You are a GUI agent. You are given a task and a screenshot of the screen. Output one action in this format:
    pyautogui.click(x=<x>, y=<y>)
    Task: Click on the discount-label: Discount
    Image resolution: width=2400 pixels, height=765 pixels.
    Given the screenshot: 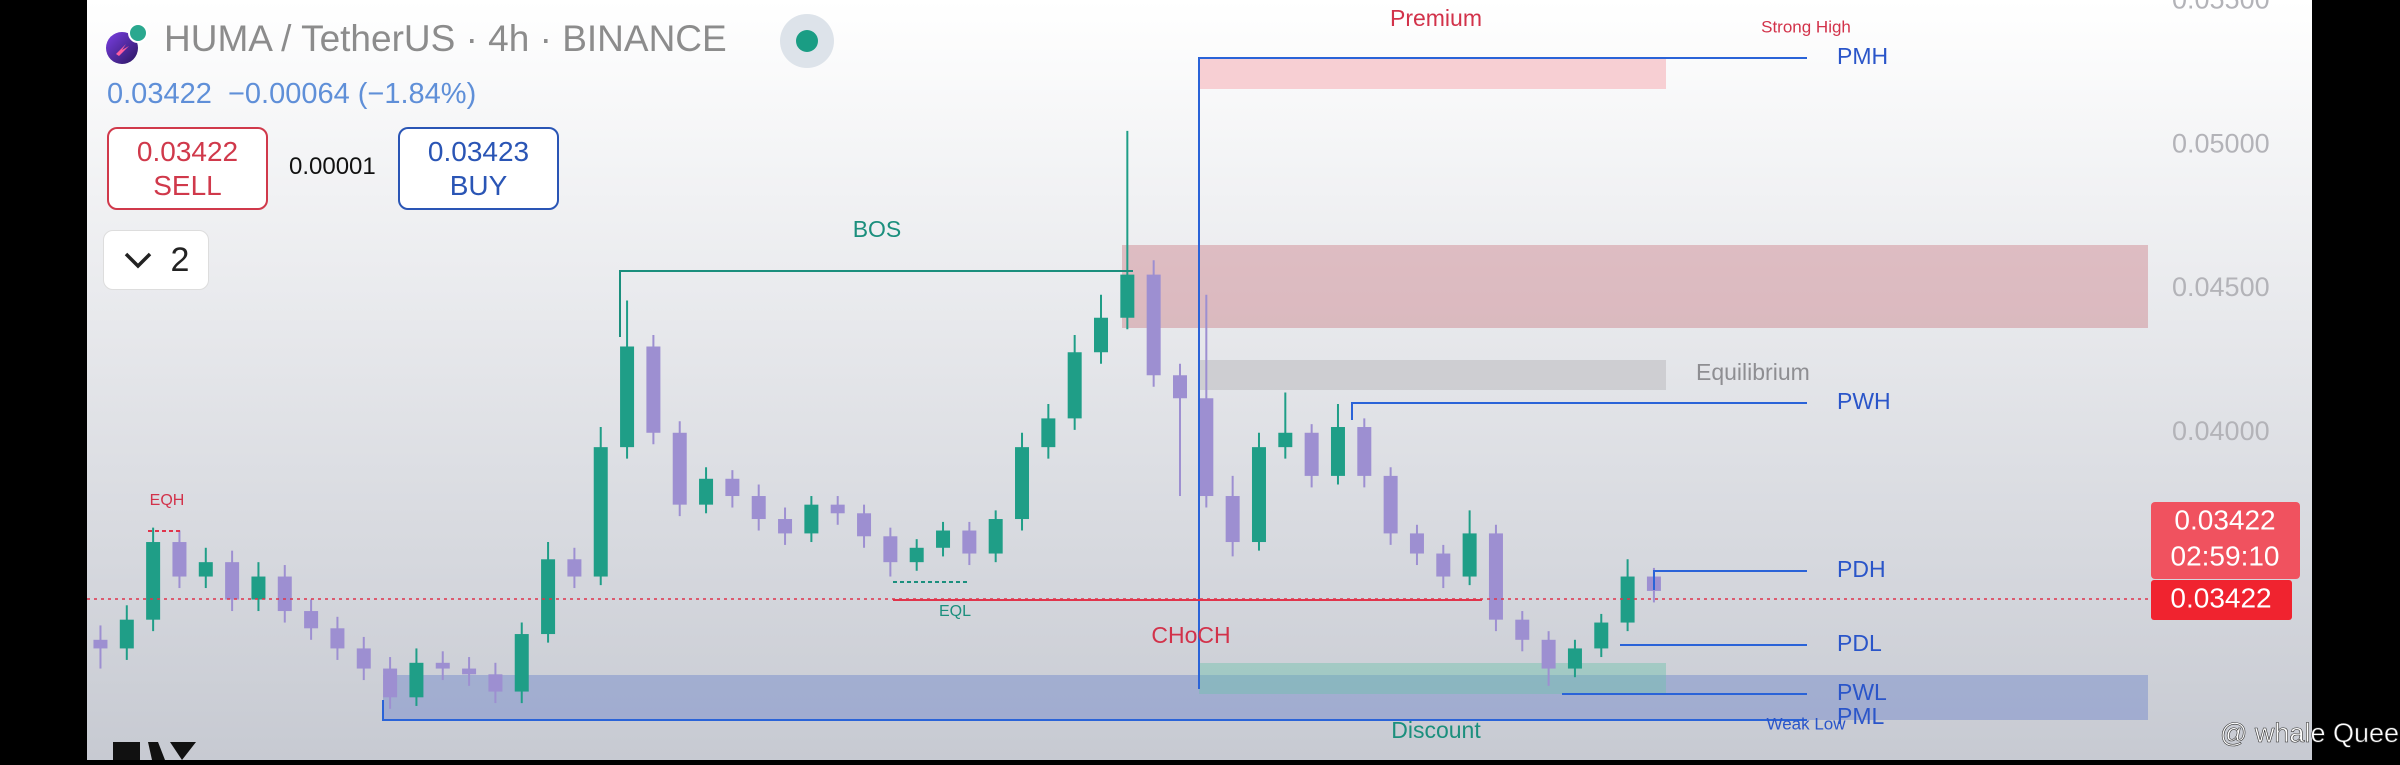 What is the action you would take?
    pyautogui.click(x=1436, y=730)
    